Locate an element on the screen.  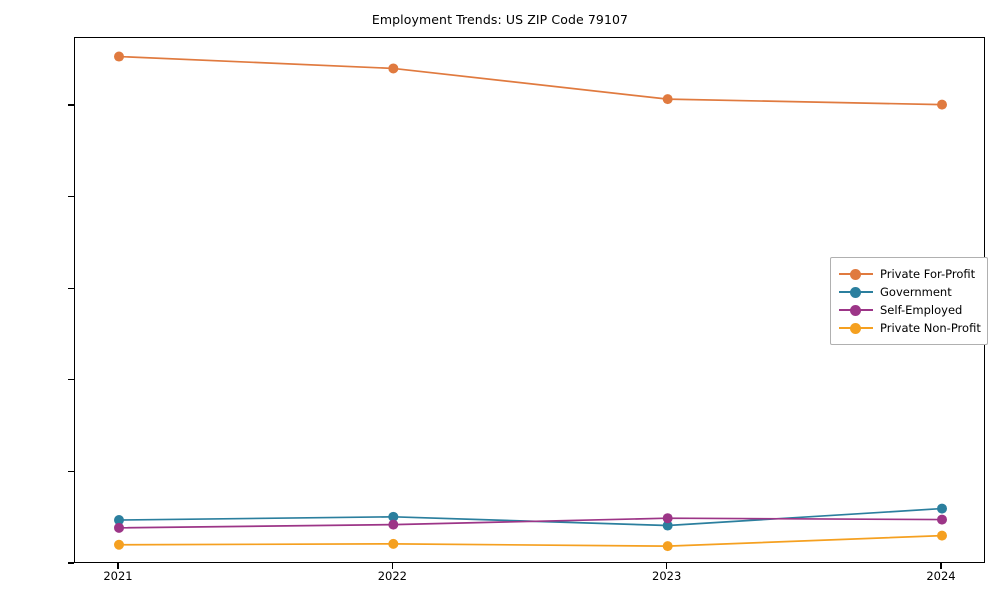
x-axis-tick-label: 2022 is located at coordinates (392, 576).